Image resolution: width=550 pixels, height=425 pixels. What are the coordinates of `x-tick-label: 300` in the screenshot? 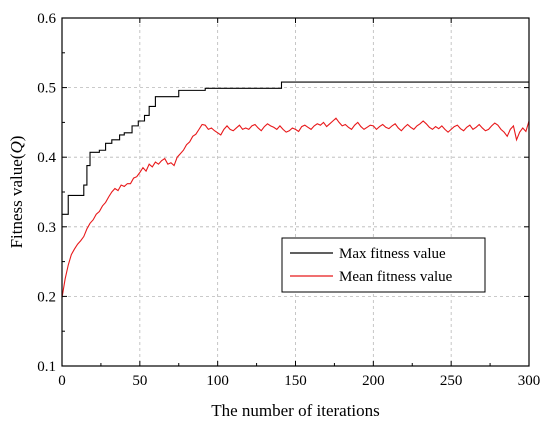 It's located at (529, 381).